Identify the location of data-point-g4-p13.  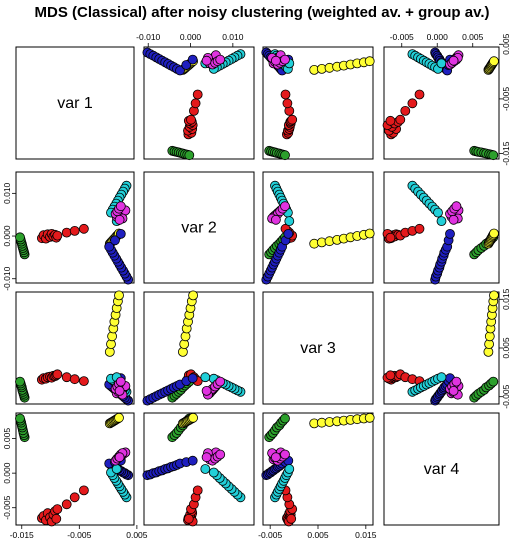
(186, 65).